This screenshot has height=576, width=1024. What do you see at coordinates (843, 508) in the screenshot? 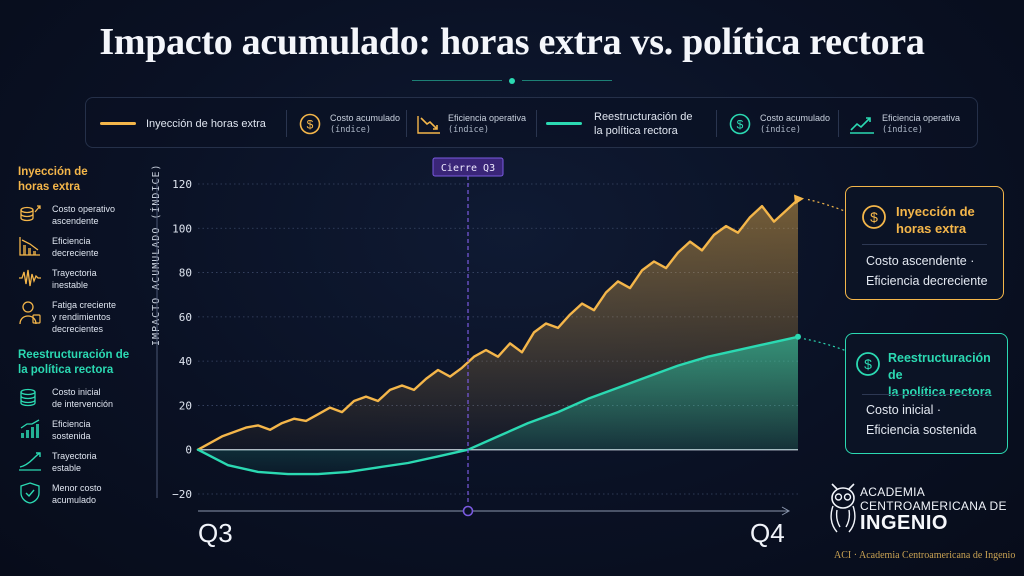
I see `owl-logo-icon` at bounding box center [843, 508].